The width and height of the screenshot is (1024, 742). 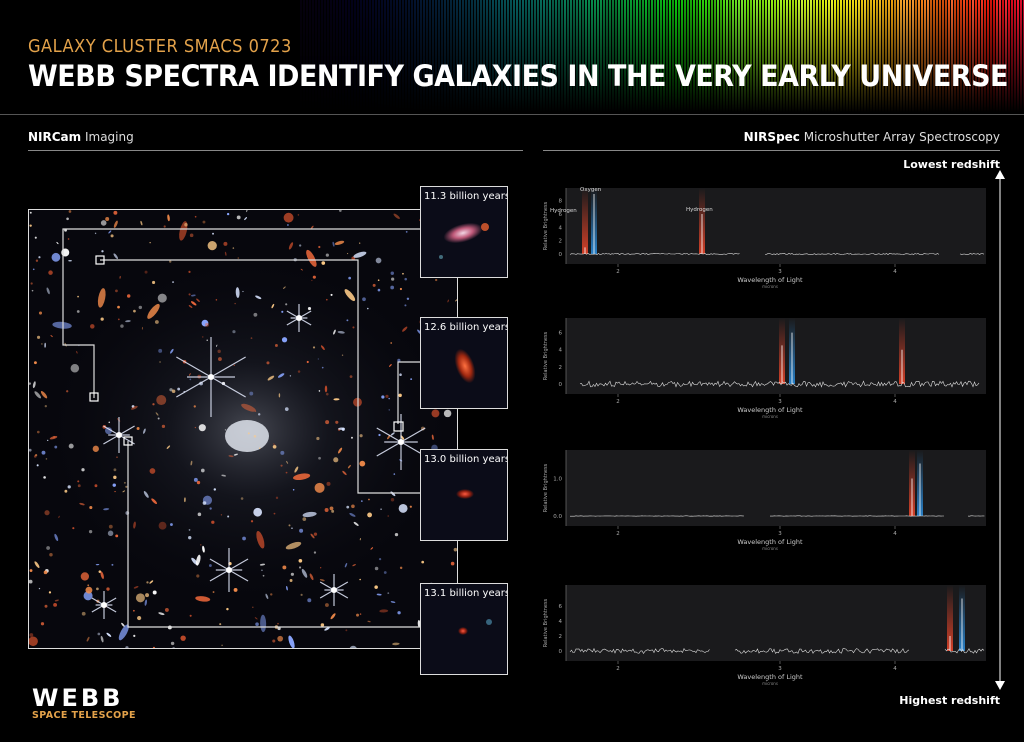 What do you see at coordinates (464, 495) in the screenshot?
I see `galaxy-thumbnail-3: 13.0 billion years` at bounding box center [464, 495].